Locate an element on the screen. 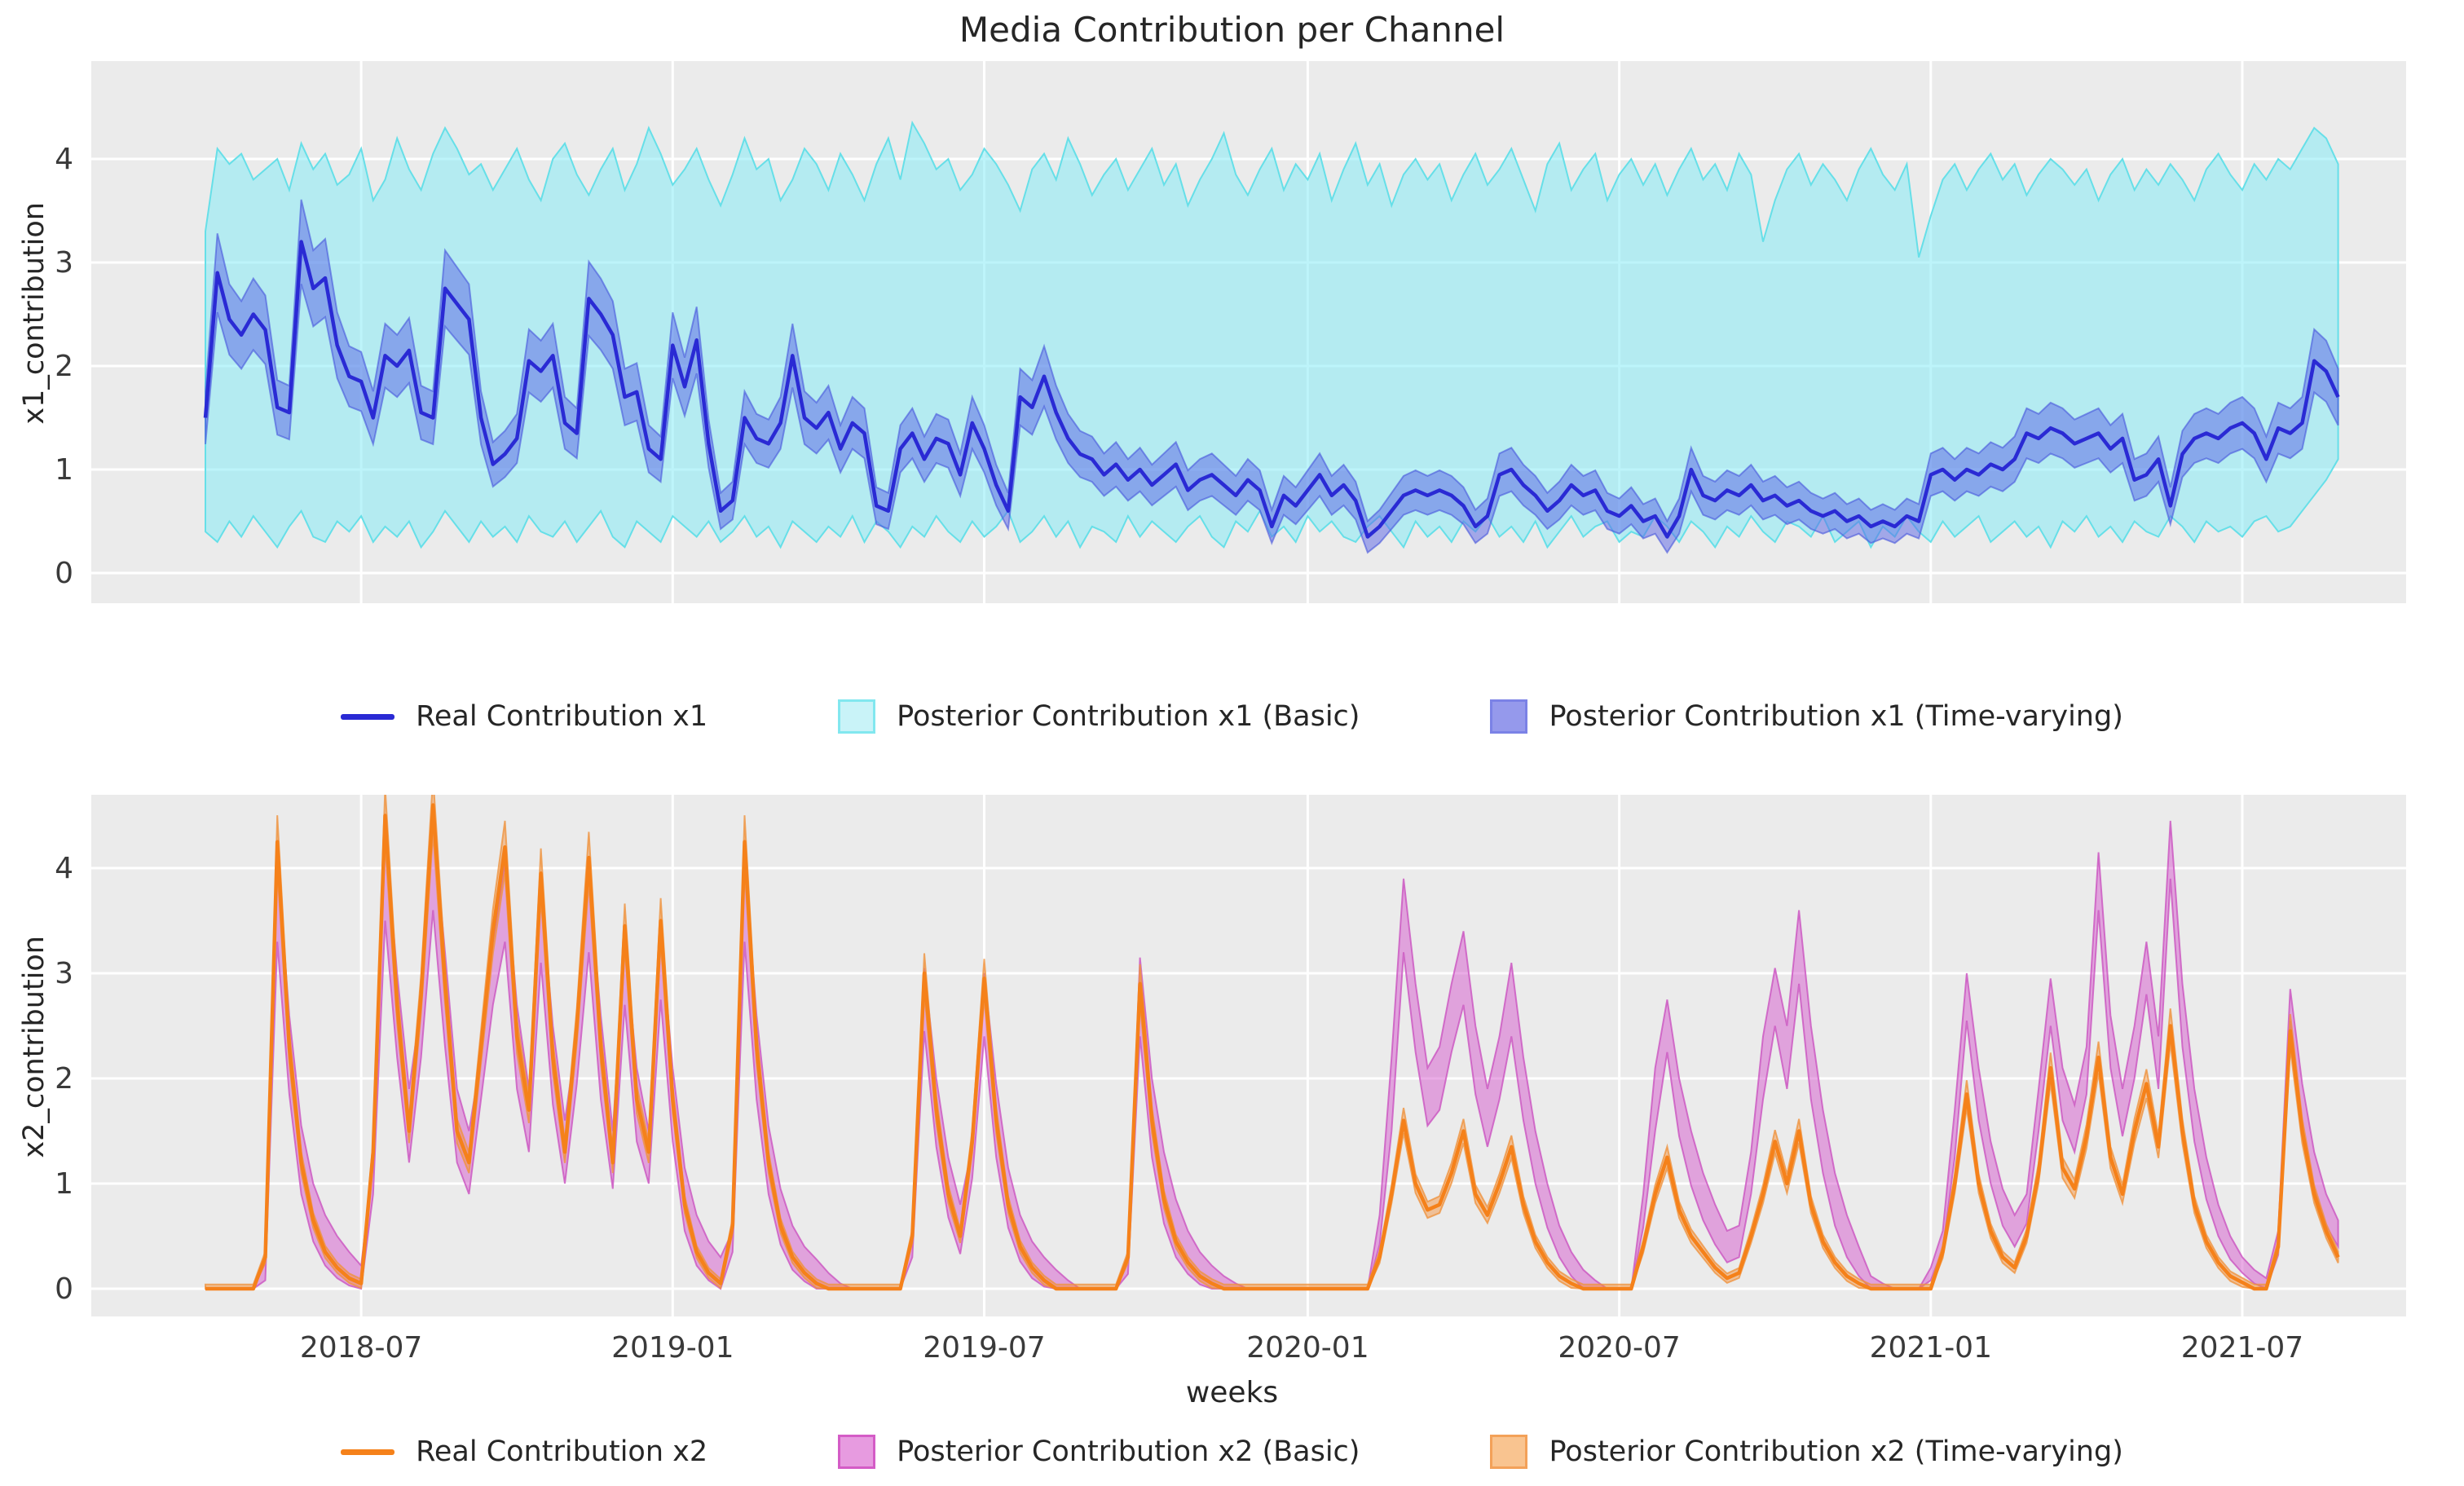 The height and width of the screenshot is (1486, 2464). legend-label: Real Contribution x2 is located at coordinates (562, 1451).